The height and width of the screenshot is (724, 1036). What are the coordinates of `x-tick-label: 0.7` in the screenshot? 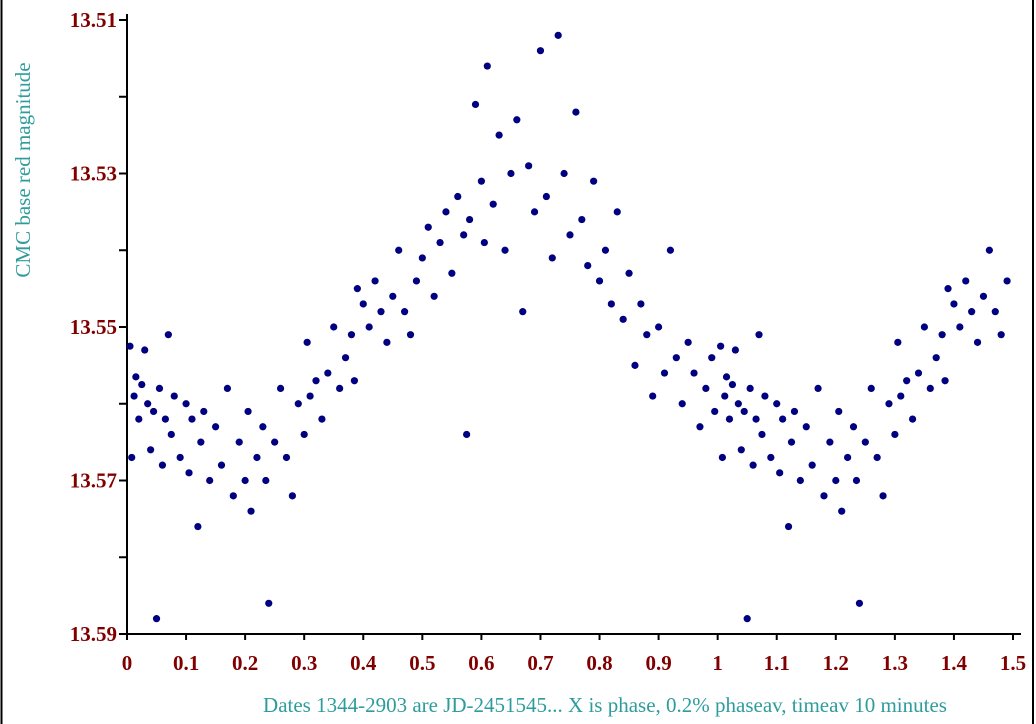 It's located at (540, 663).